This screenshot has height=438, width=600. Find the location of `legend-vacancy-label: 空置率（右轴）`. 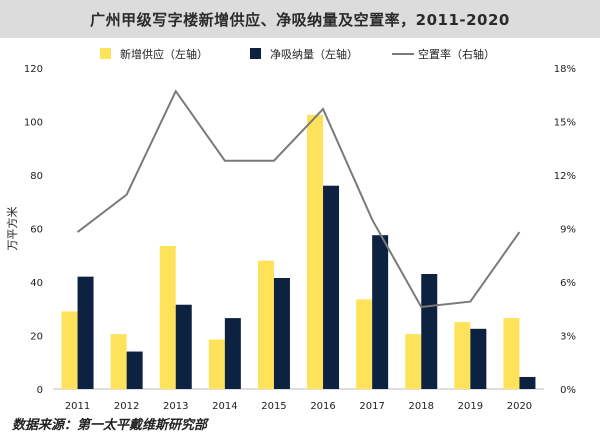

legend-vacancy-label: 空置率（右轴） is located at coordinates (456, 54).